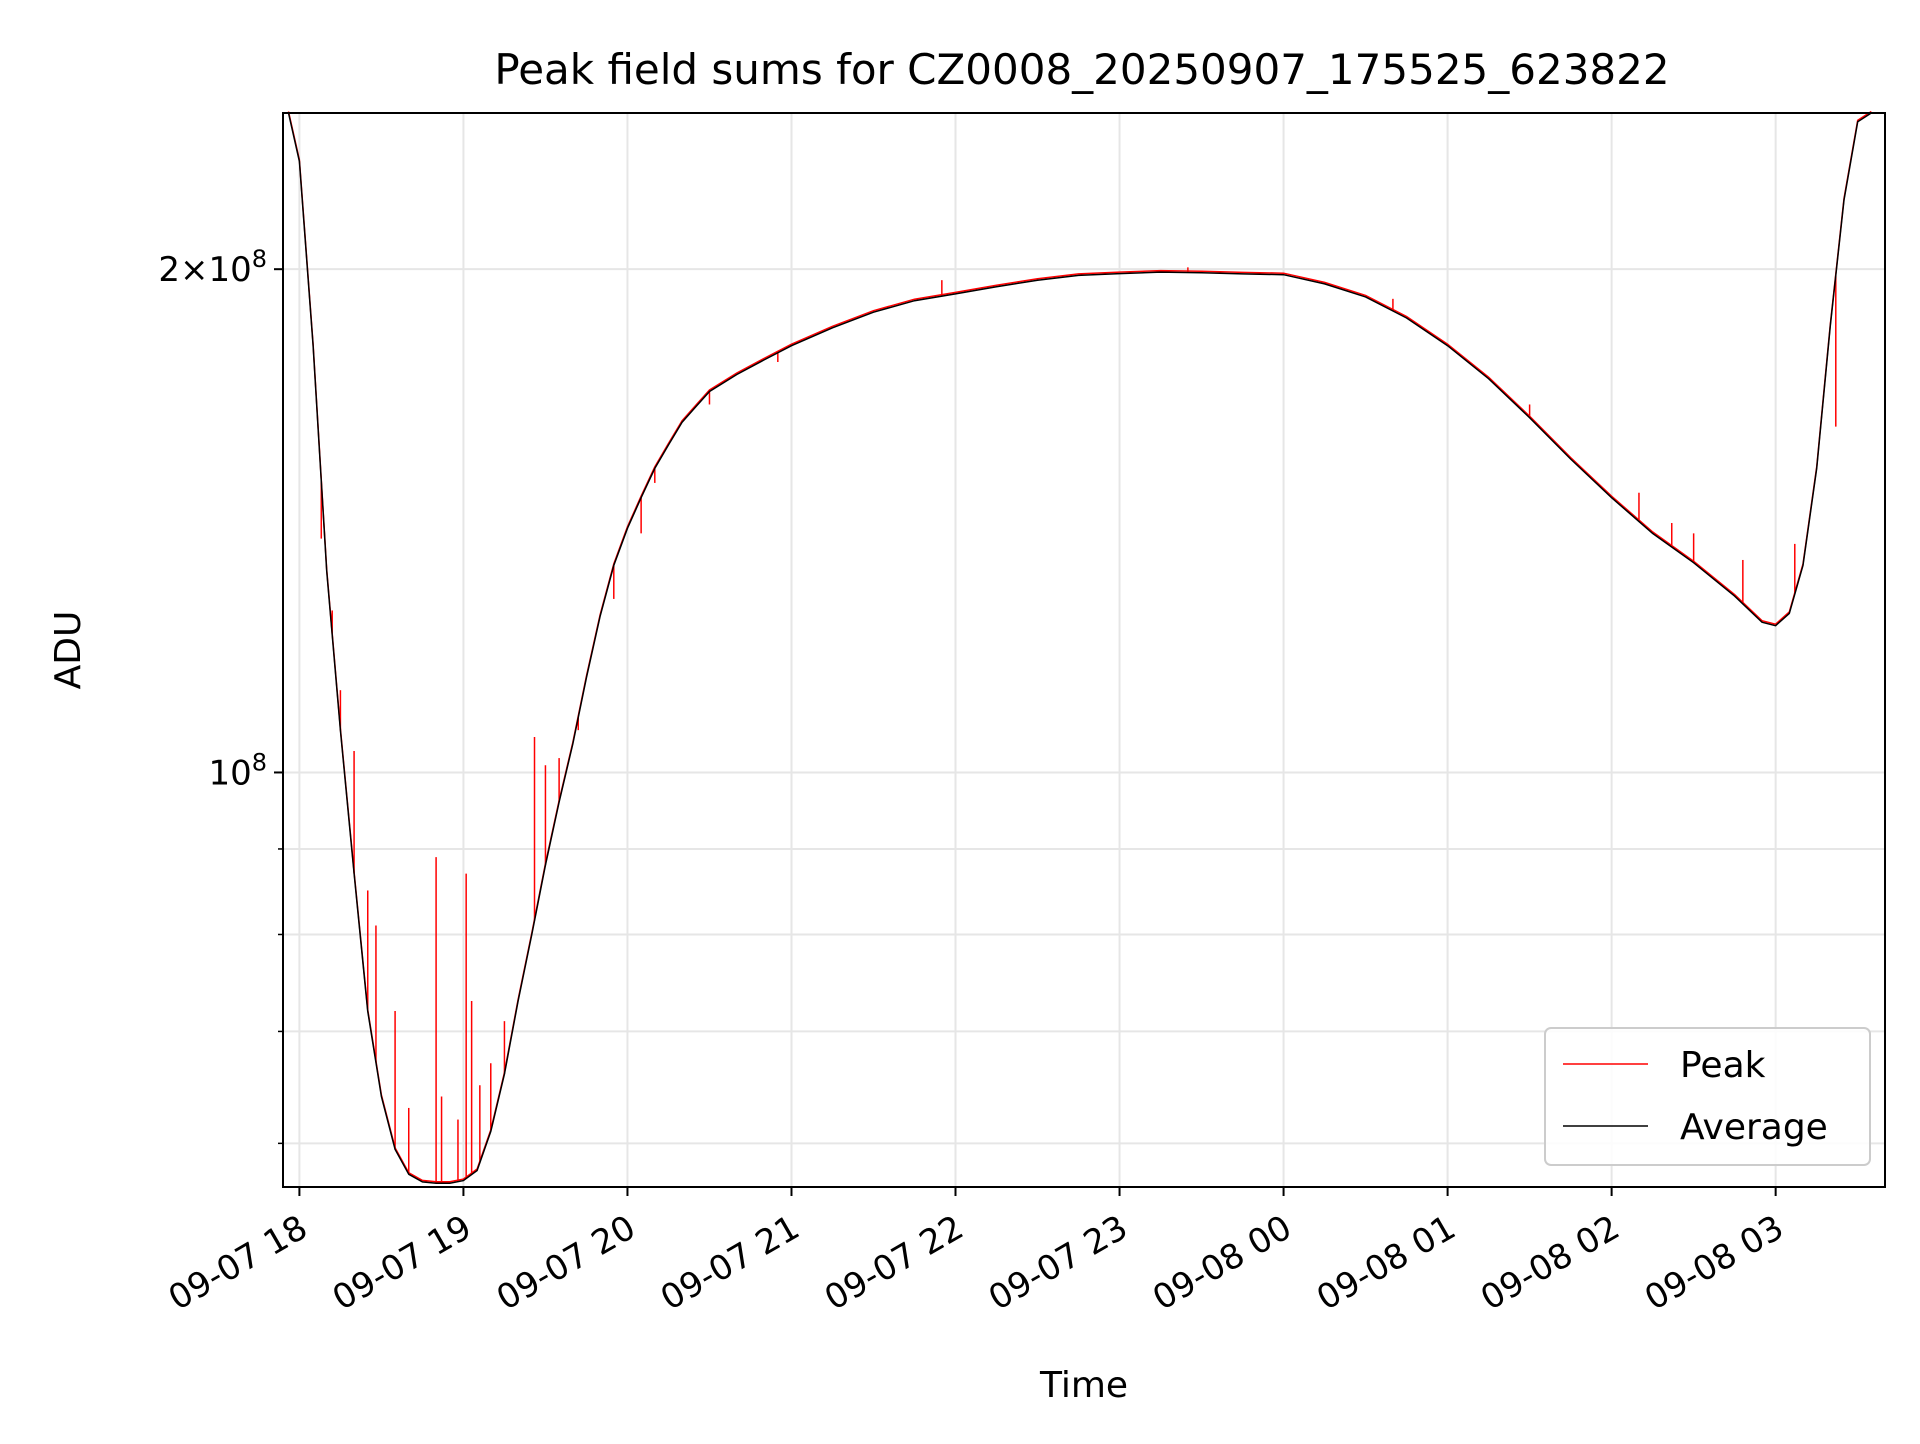 The image size is (1920, 1444). Describe the element at coordinates (220, 695) in the screenshot. I see `y-axis: 108 2×108` at that location.